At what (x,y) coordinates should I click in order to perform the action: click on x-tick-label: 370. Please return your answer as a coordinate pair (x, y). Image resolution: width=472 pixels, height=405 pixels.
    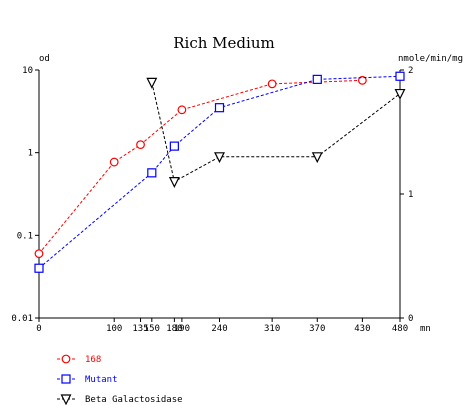
    Looking at the image, I should click on (317, 329).